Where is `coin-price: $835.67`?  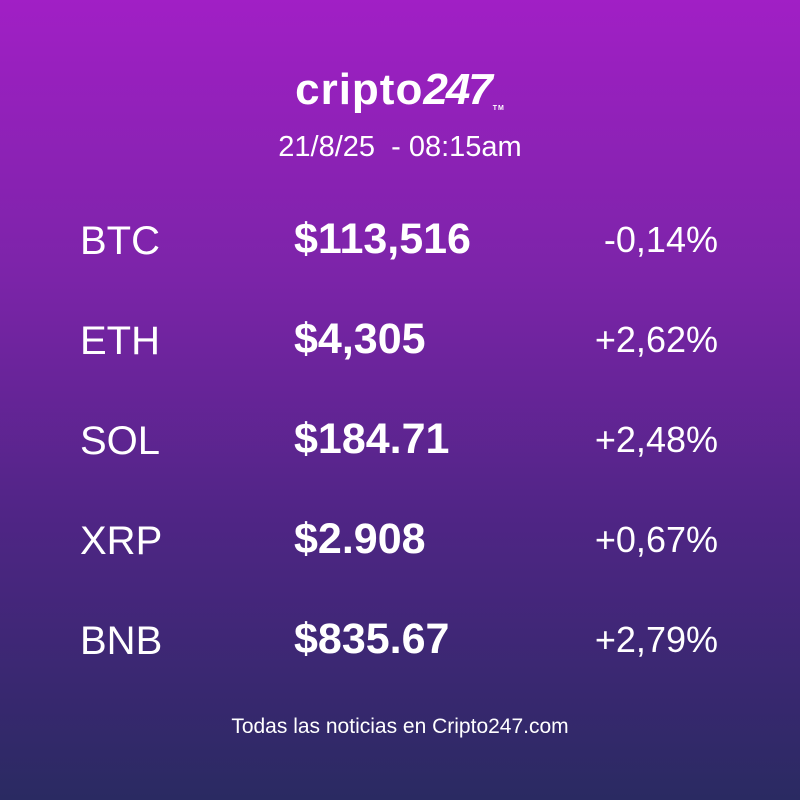 coin-price: $835.67 is located at coordinates (372, 639).